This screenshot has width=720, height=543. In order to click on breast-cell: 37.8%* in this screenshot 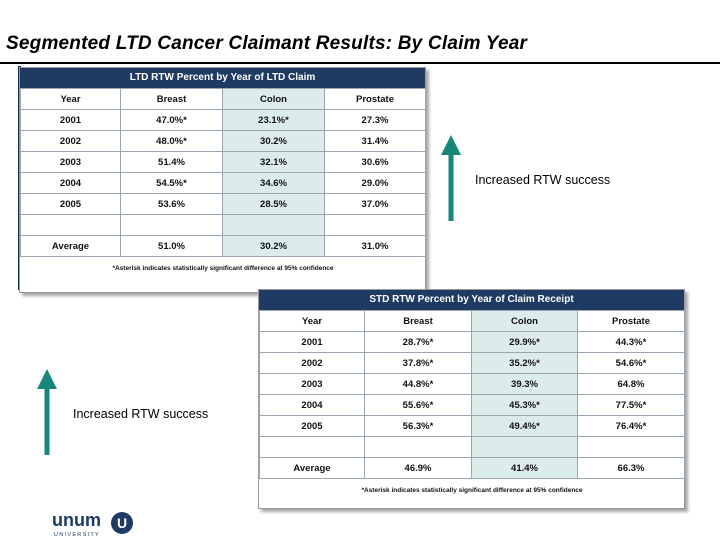, I will do `click(418, 363)`.